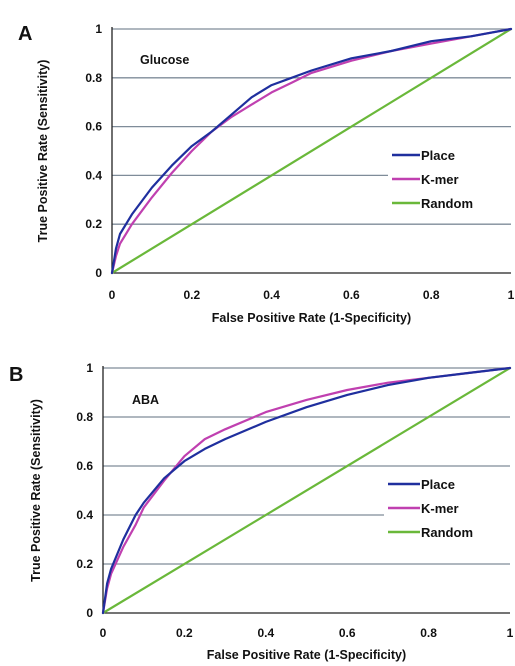  I want to click on panel-annotation: ABA, so click(145, 400).